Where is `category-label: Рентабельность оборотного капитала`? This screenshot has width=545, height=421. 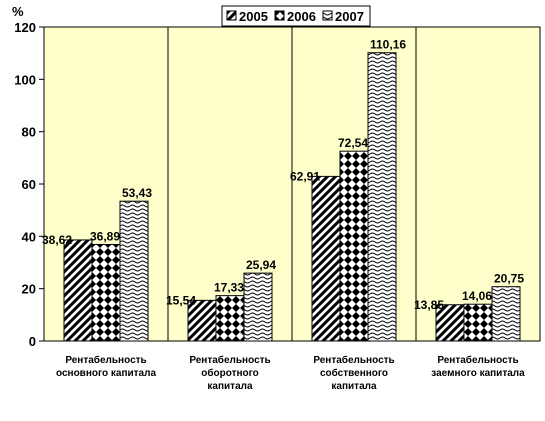
category-label: Рентабельность оборотного капитала is located at coordinates (229, 373).